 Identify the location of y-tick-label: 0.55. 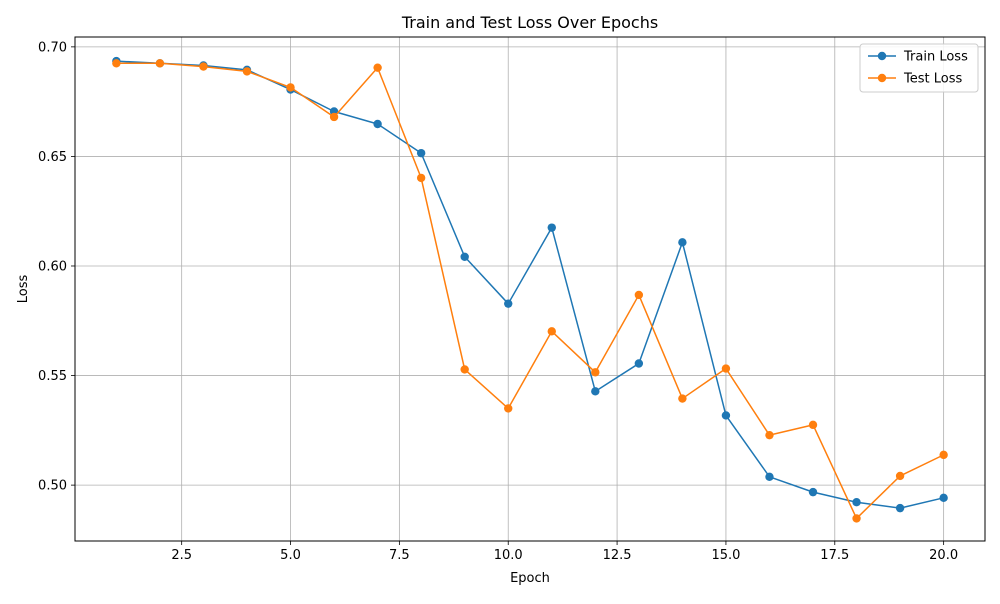
(52, 376).